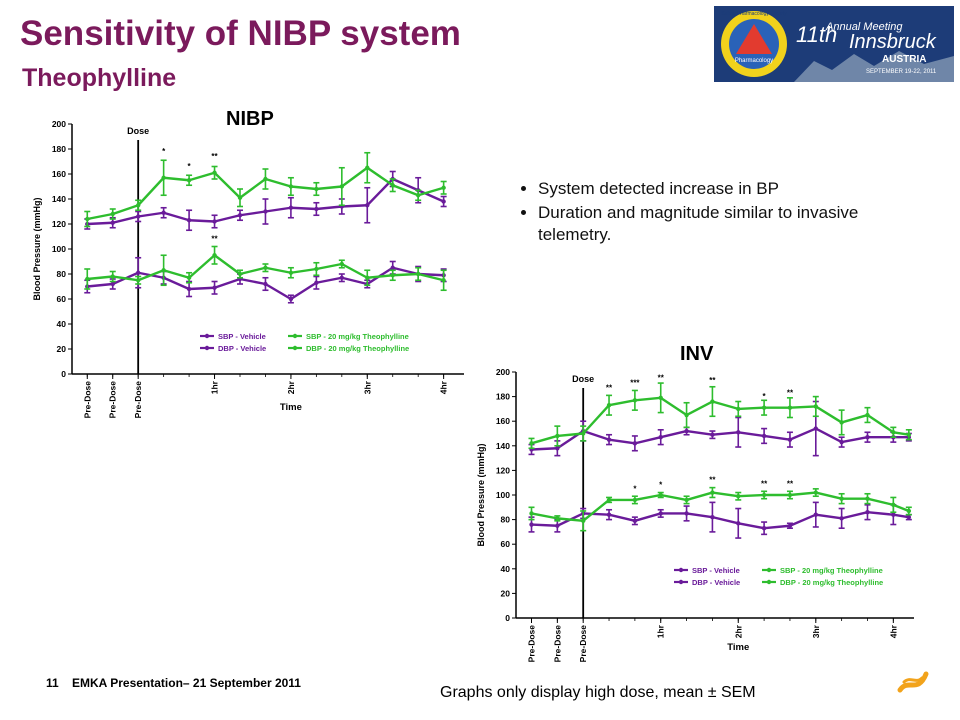 Image resolution: width=960 pixels, height=720 pixels. What do you see at coordinates (503, 372) in the screenshot?
I see `y-tick-label: 200` at bounding box center [503, 372].